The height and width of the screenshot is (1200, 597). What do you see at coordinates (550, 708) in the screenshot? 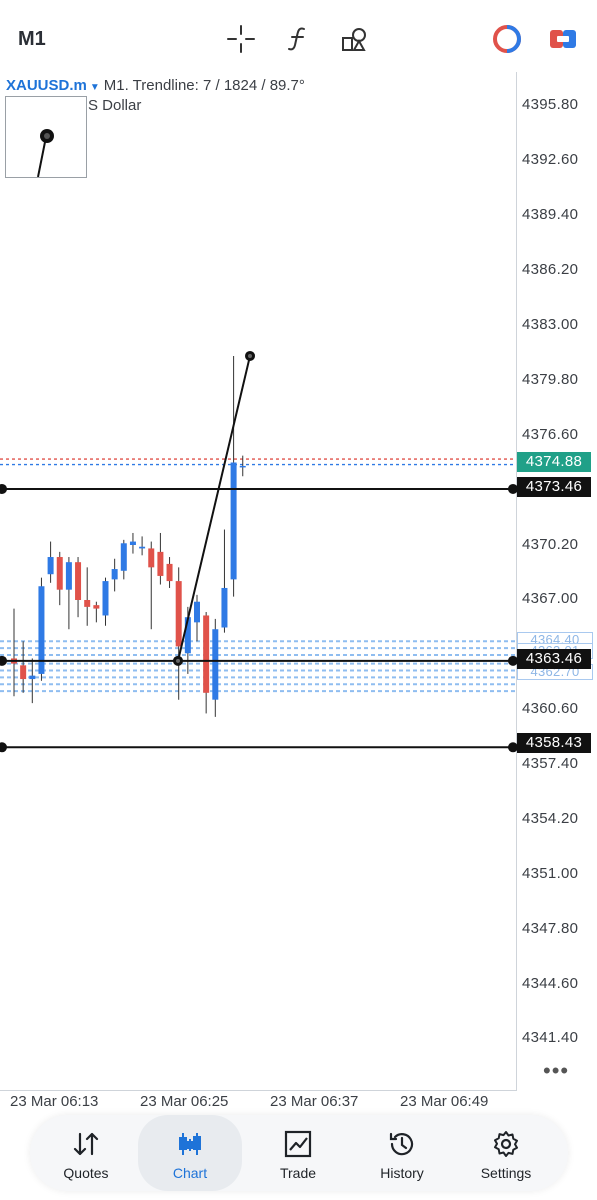
I see `price-axis-label: 4360.60` at bounding box center [550, 708].